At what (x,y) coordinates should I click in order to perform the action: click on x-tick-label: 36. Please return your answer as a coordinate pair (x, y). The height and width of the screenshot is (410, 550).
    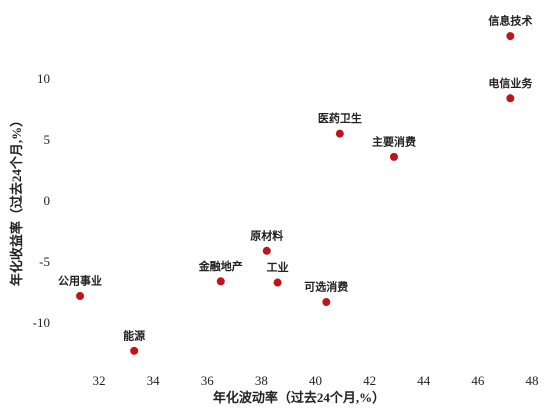
    Looking at the image, I should click on (208, 380).